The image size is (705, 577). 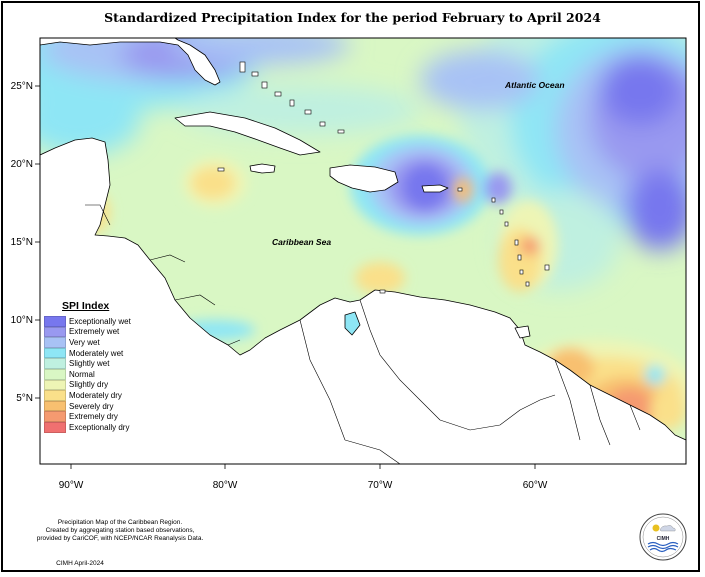 What do you see at coordinates (22, 320) in the screenshot?
I see `lat-label-10: 10°N` at bounding box center [22, 320].